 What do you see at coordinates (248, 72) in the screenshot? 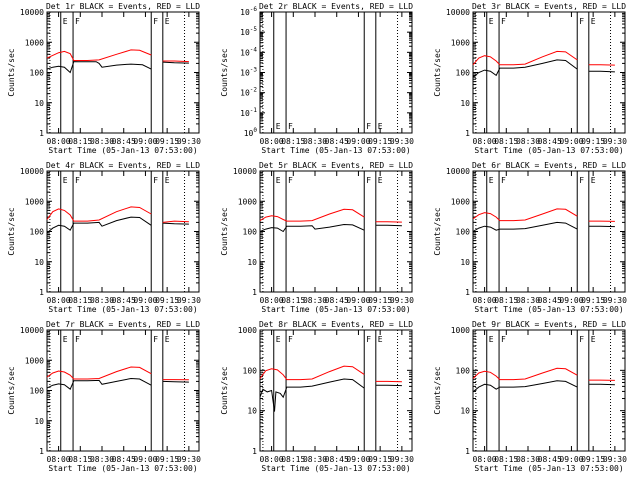
I see `y-tick-label: 10⁻³` at bounding box center [248, 72].